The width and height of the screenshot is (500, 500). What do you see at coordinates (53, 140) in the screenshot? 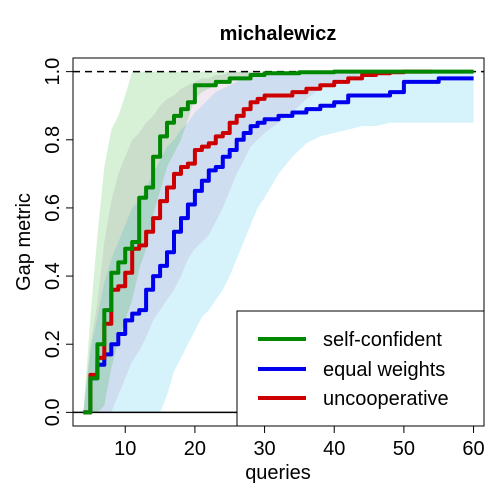
I see `y-tick-label-4: 0.8` at bounding box center [53, 140].